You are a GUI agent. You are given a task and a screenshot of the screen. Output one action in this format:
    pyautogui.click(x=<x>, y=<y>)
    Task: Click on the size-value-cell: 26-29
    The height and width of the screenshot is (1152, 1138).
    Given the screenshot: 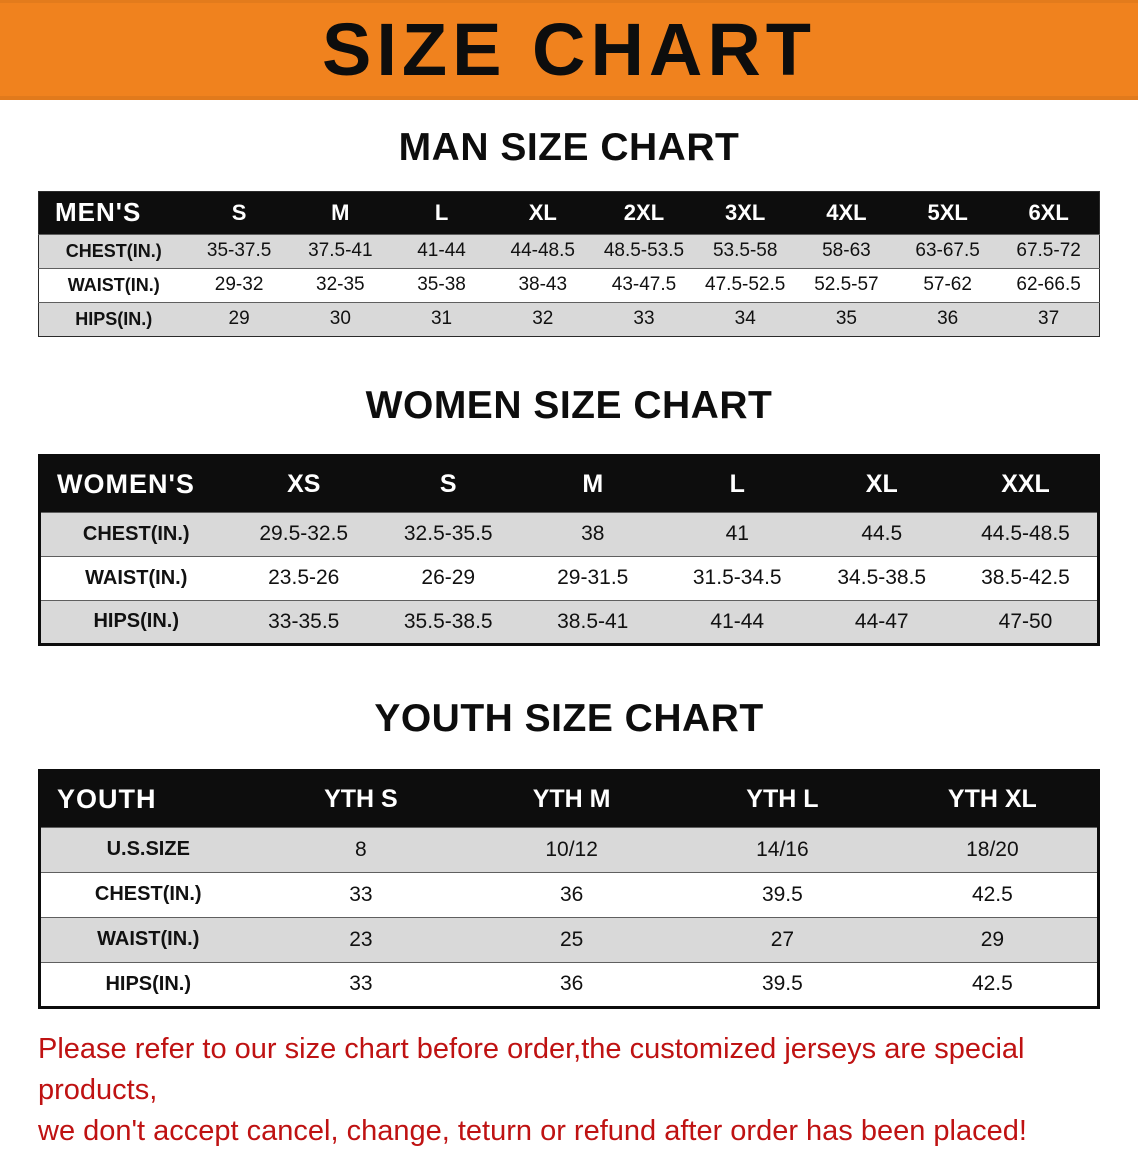 What is the action you would take?
    pyautogui.click(x=448, y=578)
    